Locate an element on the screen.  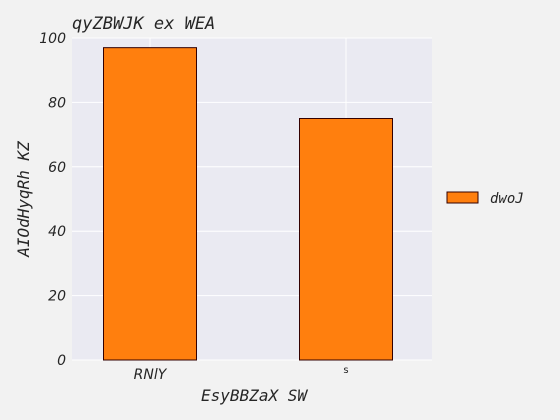
x-axis-ticks: RNlY s is located at coordinates (241, 374).